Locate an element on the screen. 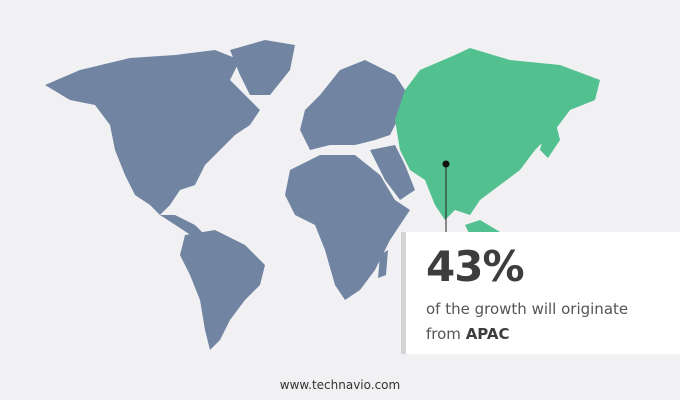 This screenshot has height=400, width=680. japan is located at coordinates (550, 139).